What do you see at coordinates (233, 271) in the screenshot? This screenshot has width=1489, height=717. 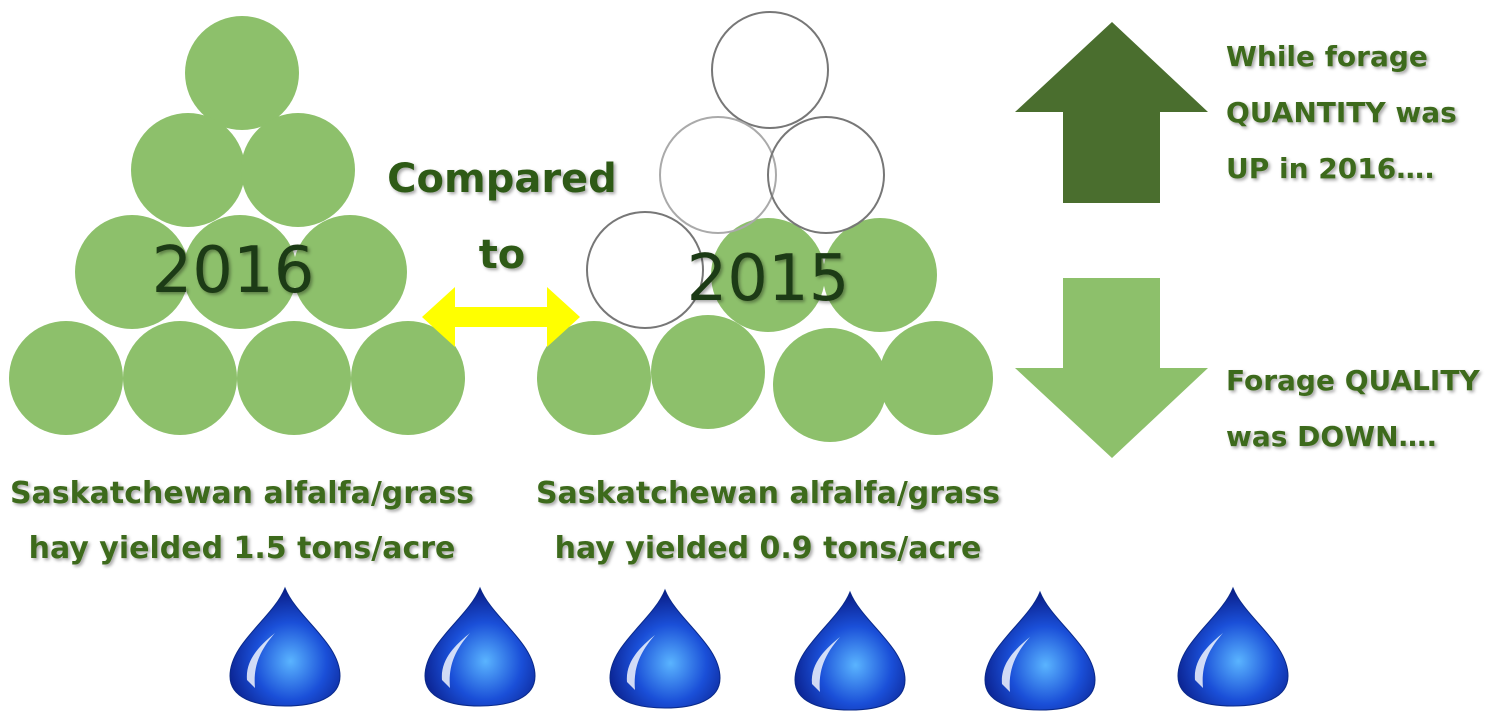 I see `left-year: 2016` at bounding box center [233, 271].